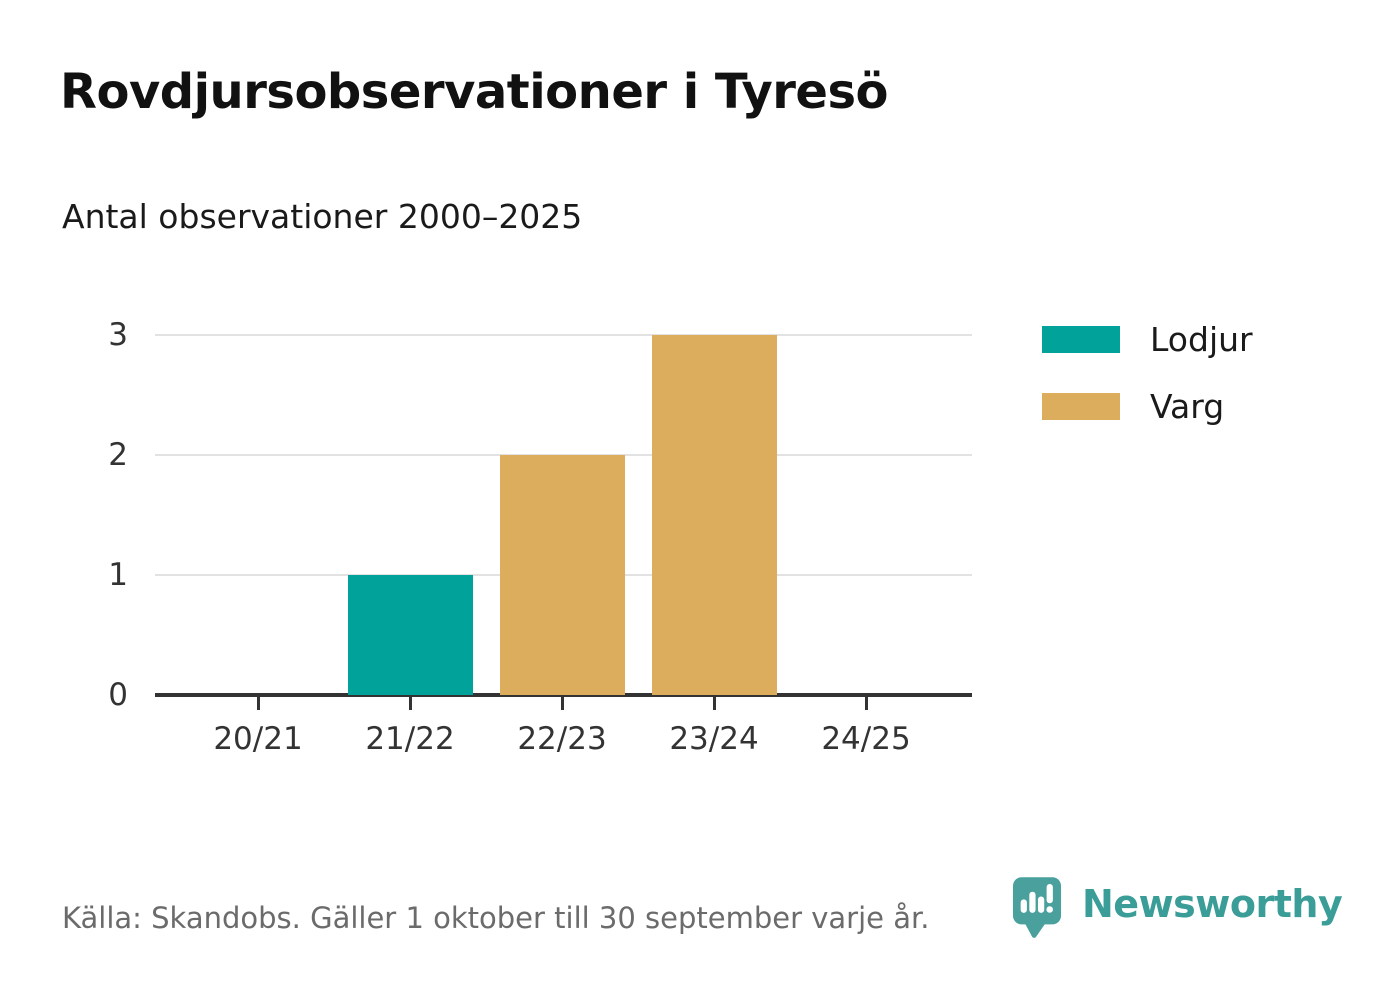 This screenshot has width=1382, height=999. I want to click on legend-item-varg: Varg, so click(1147, 406).